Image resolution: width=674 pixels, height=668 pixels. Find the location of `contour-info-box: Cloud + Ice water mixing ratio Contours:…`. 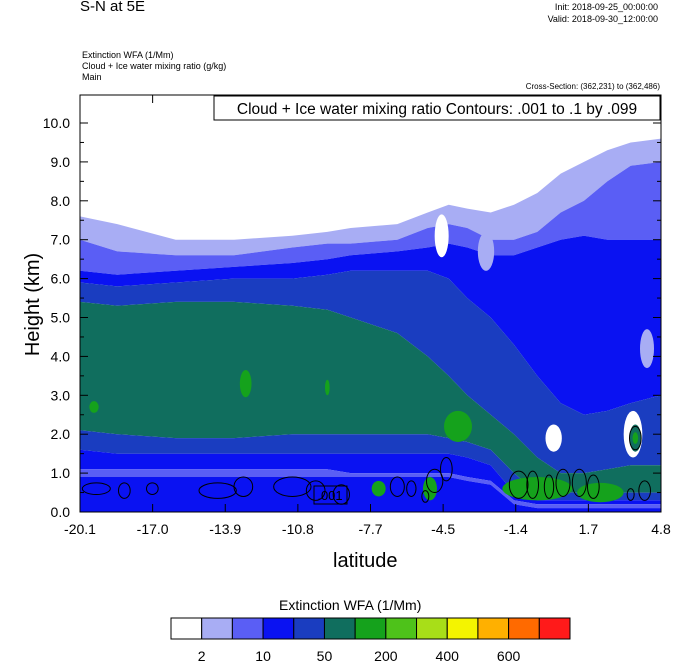

contour-info-box: Cloud + Ice water mixing ratio Contours:… is located at coordinates (437, 108).